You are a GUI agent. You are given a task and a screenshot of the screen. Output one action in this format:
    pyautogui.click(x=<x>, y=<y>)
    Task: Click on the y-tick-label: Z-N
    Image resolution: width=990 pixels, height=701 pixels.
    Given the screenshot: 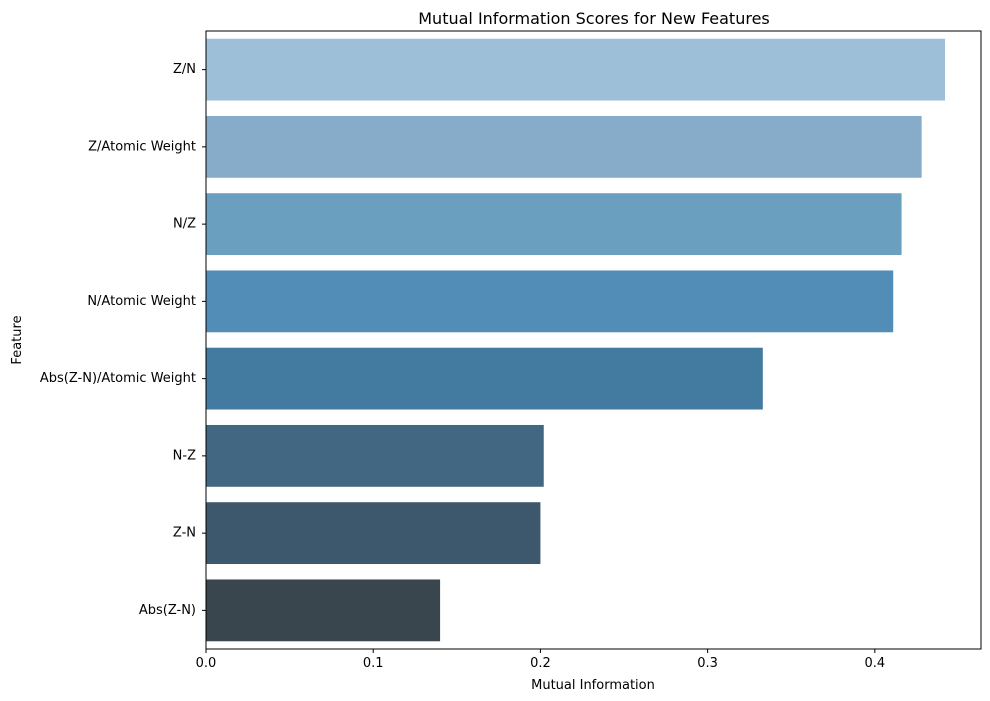 What is the action you would take?
    pyautogui.click(x=184, y=533)
    